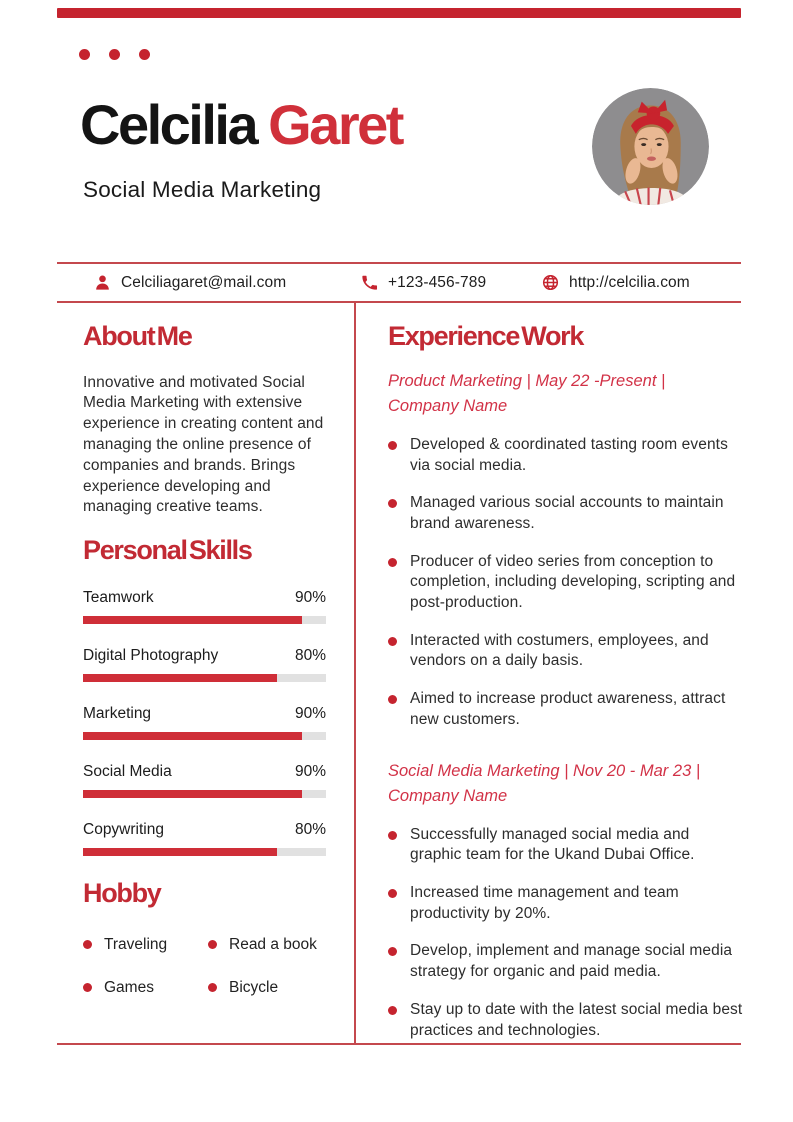  What do you see at coordinates (136, 944) in the screenshot?
I see `hobby-label: Traveling` at bounding box center [136, 944].